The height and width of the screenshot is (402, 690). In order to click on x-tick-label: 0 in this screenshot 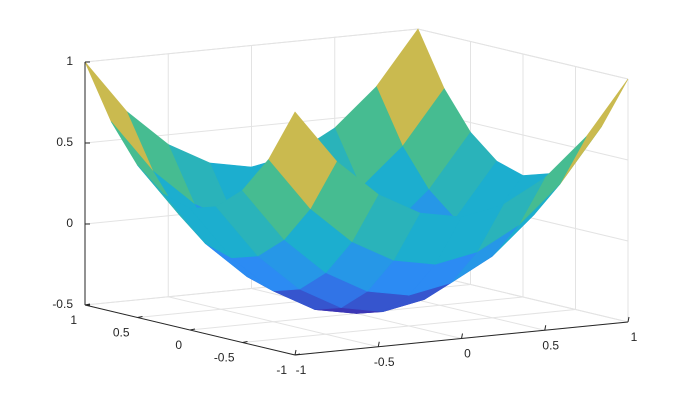, I will do `click(467, 354)`.